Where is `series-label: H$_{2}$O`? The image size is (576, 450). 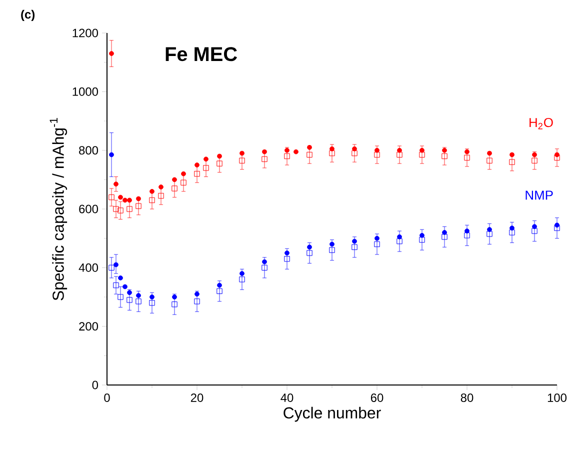 series-label: H$_{2}$O is located at coordinates (541, 124).